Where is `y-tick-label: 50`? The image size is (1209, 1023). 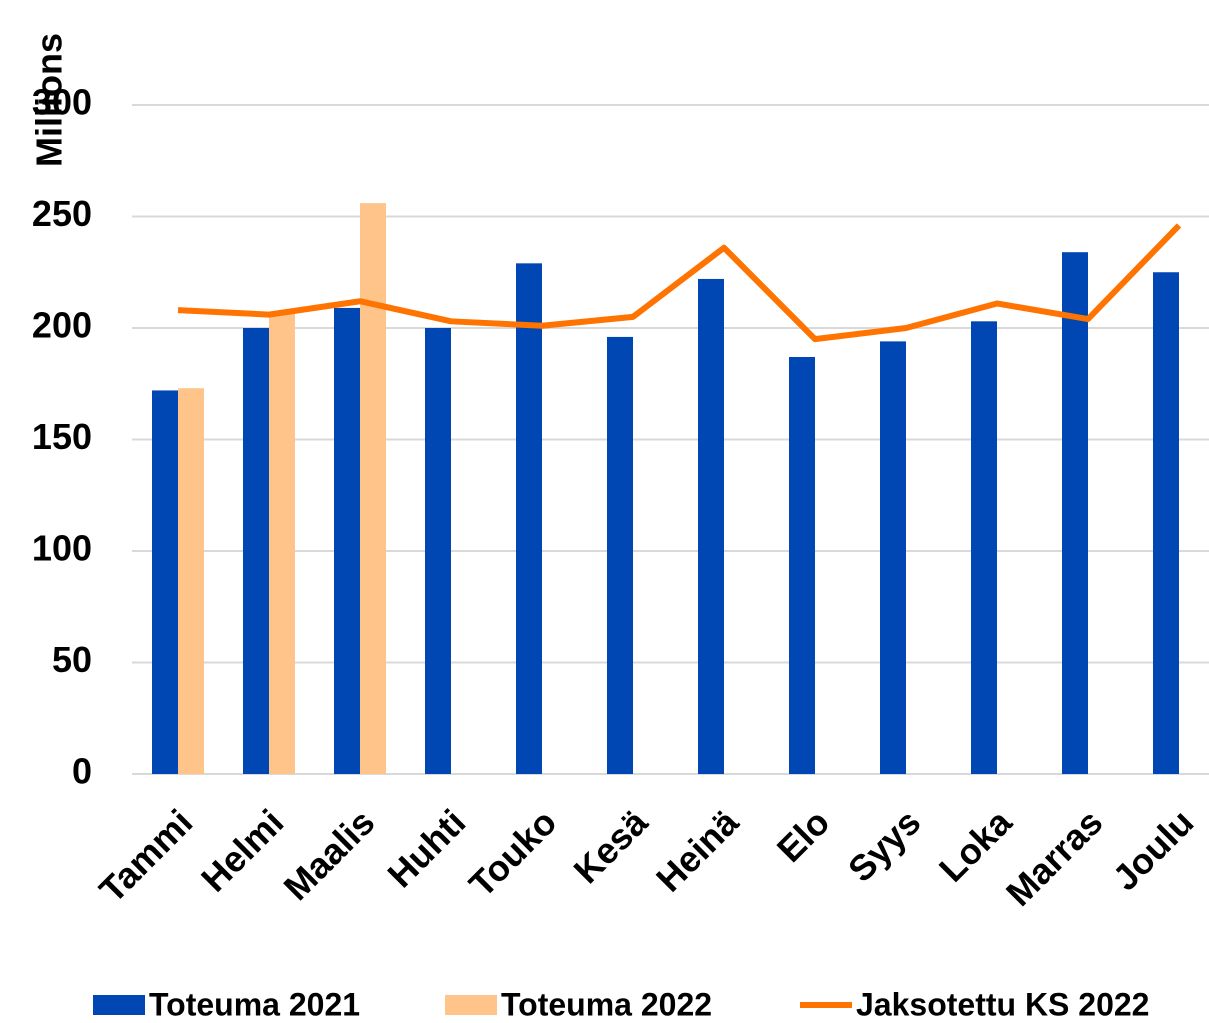 y-tick-label: 50 is located at coordinates (72, 659).